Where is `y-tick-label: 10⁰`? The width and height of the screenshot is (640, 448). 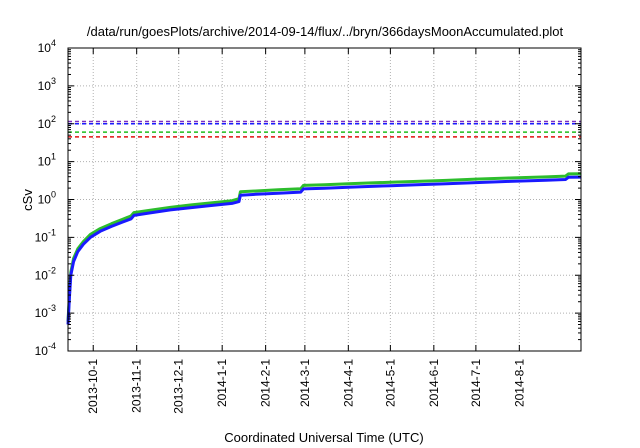 y-tick-label: 10⁰ is located at coordinates (47, 198).